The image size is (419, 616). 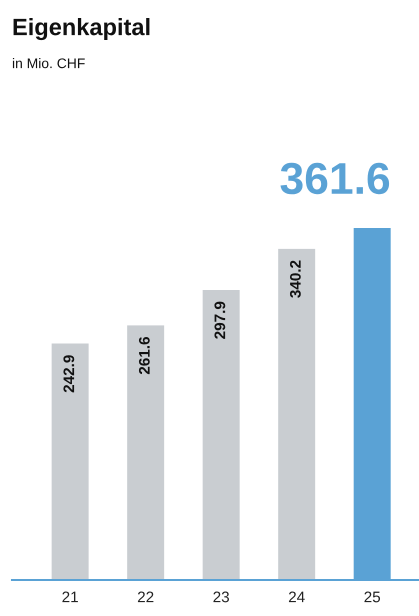 What do you see at coordinates (68, 373) in the screenshot?
I see `data-label: 242.9` at bounding box center [68, 373].